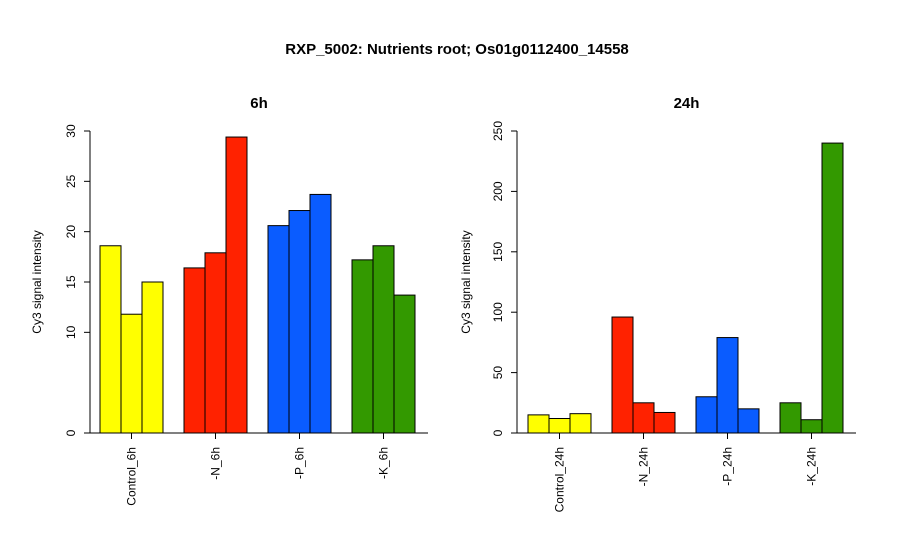 Image resolution: width=900 pixels, height=550 pixels. What do you see at coordinates (71, 131) in the screenshot?
I see `y-tick-label: 30` at bounding box center [71, 131].